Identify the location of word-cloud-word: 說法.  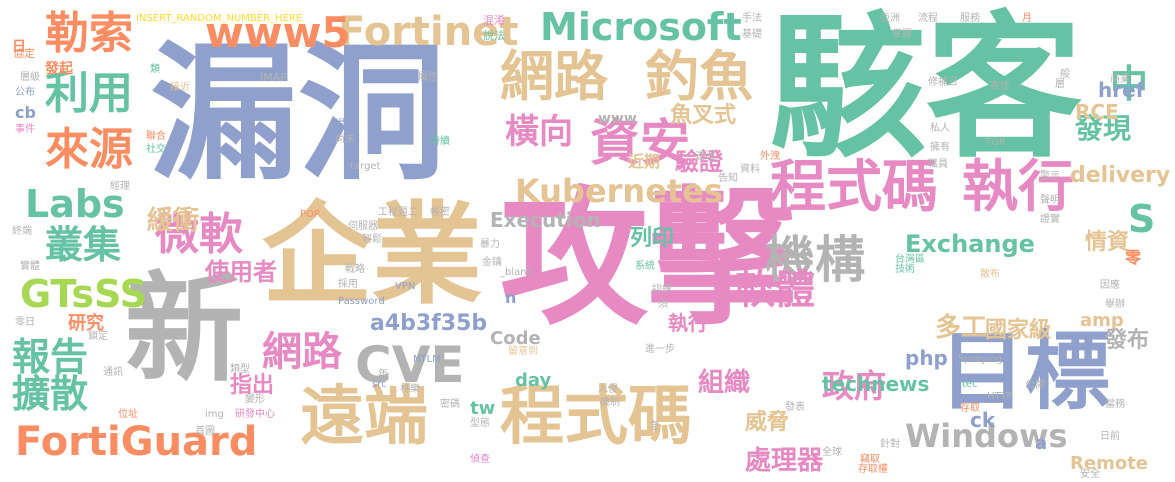
(494, 35).